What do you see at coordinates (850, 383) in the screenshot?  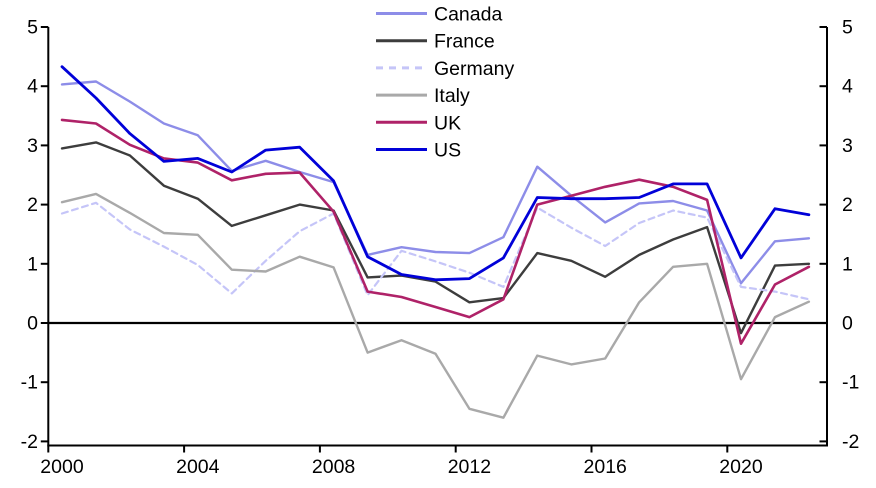 I see `y-tick-label-right: -1` at bounding box center [850, 383].